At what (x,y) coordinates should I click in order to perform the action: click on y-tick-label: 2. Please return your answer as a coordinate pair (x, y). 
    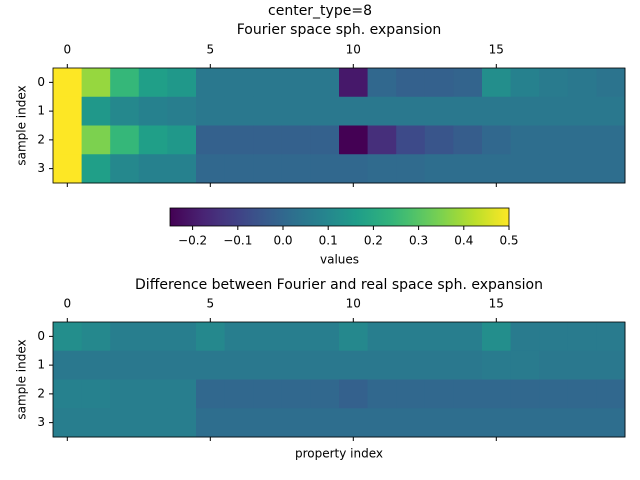
    Looking at the image, I should click on (41, 139).